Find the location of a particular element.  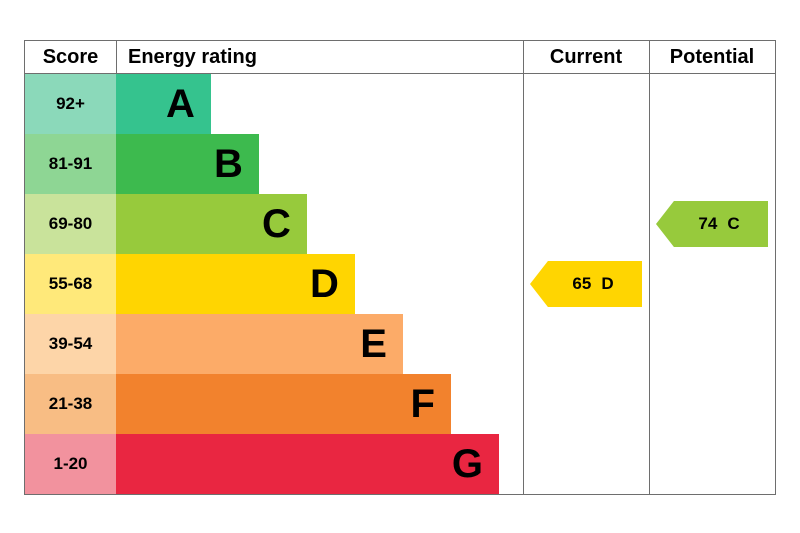

rating-bar-b: B is located at coordinates (187, 164).